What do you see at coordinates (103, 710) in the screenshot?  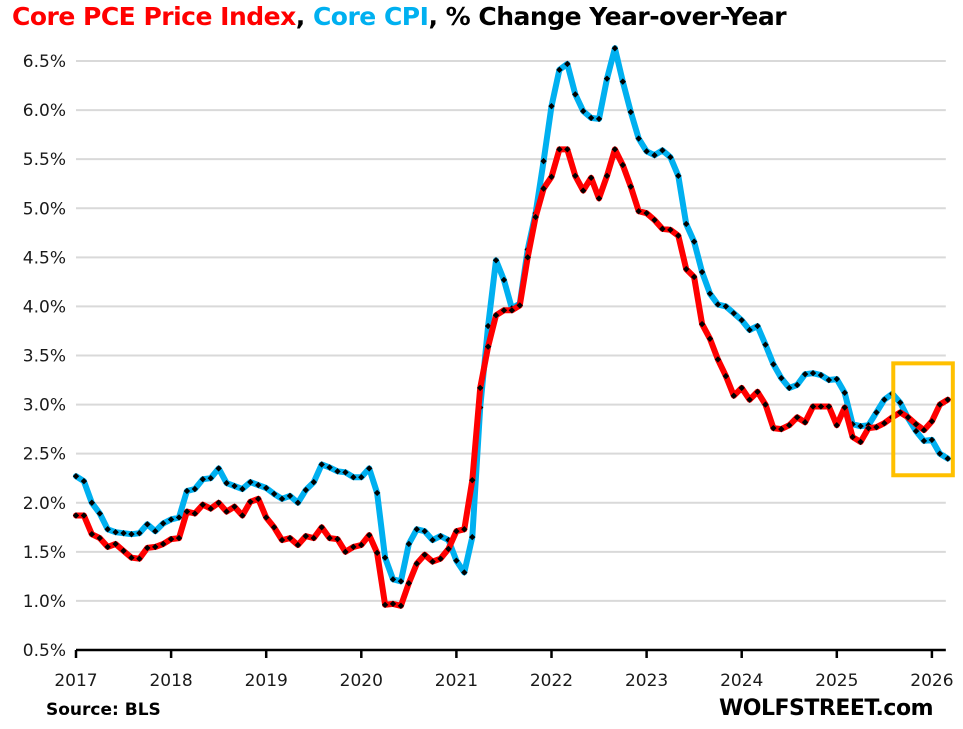 I see `source-note: Source: BLS` at bounding box center [103, 710].